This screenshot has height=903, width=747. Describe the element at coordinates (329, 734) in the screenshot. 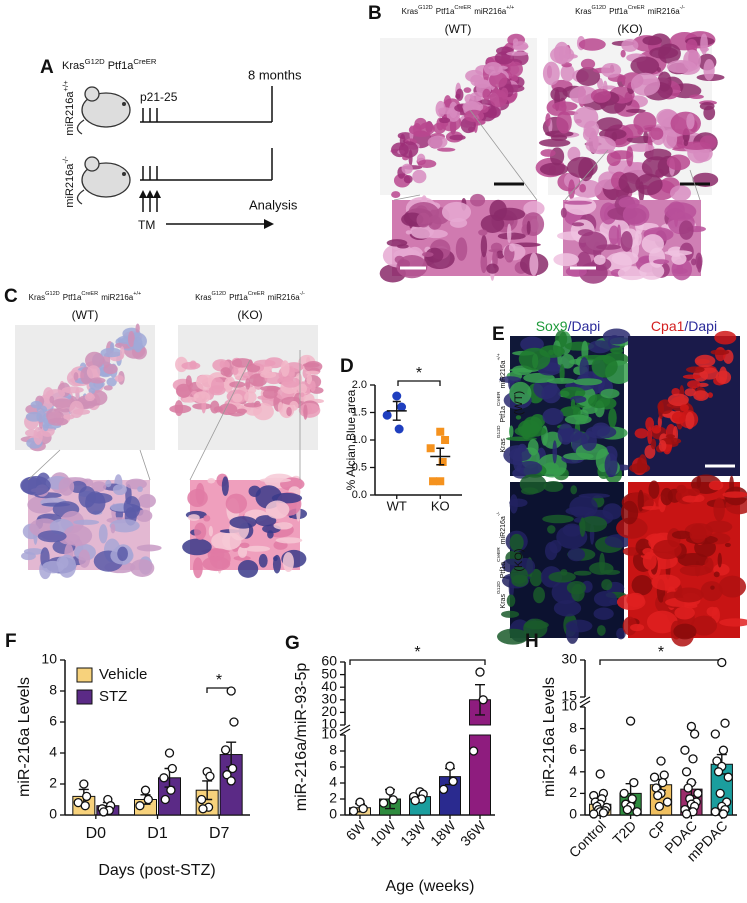

I see `y-tick-label: 10` at that location.